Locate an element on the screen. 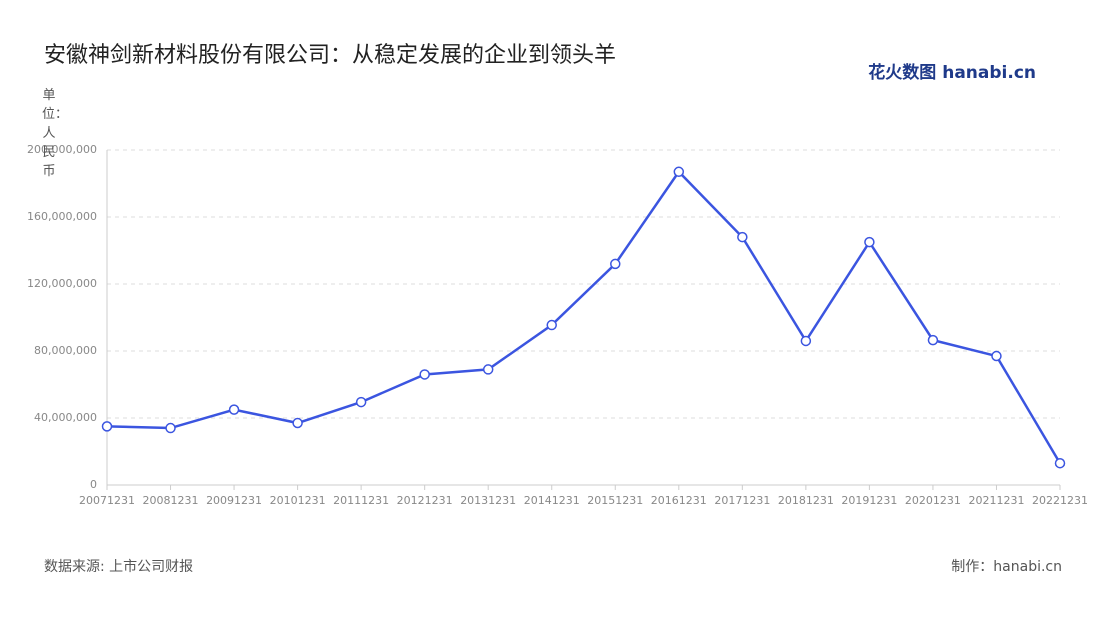 The height and width of the screenshot is (620, 1100). y-tick-label: 160,000,000 is located at coordinates (62, 216).